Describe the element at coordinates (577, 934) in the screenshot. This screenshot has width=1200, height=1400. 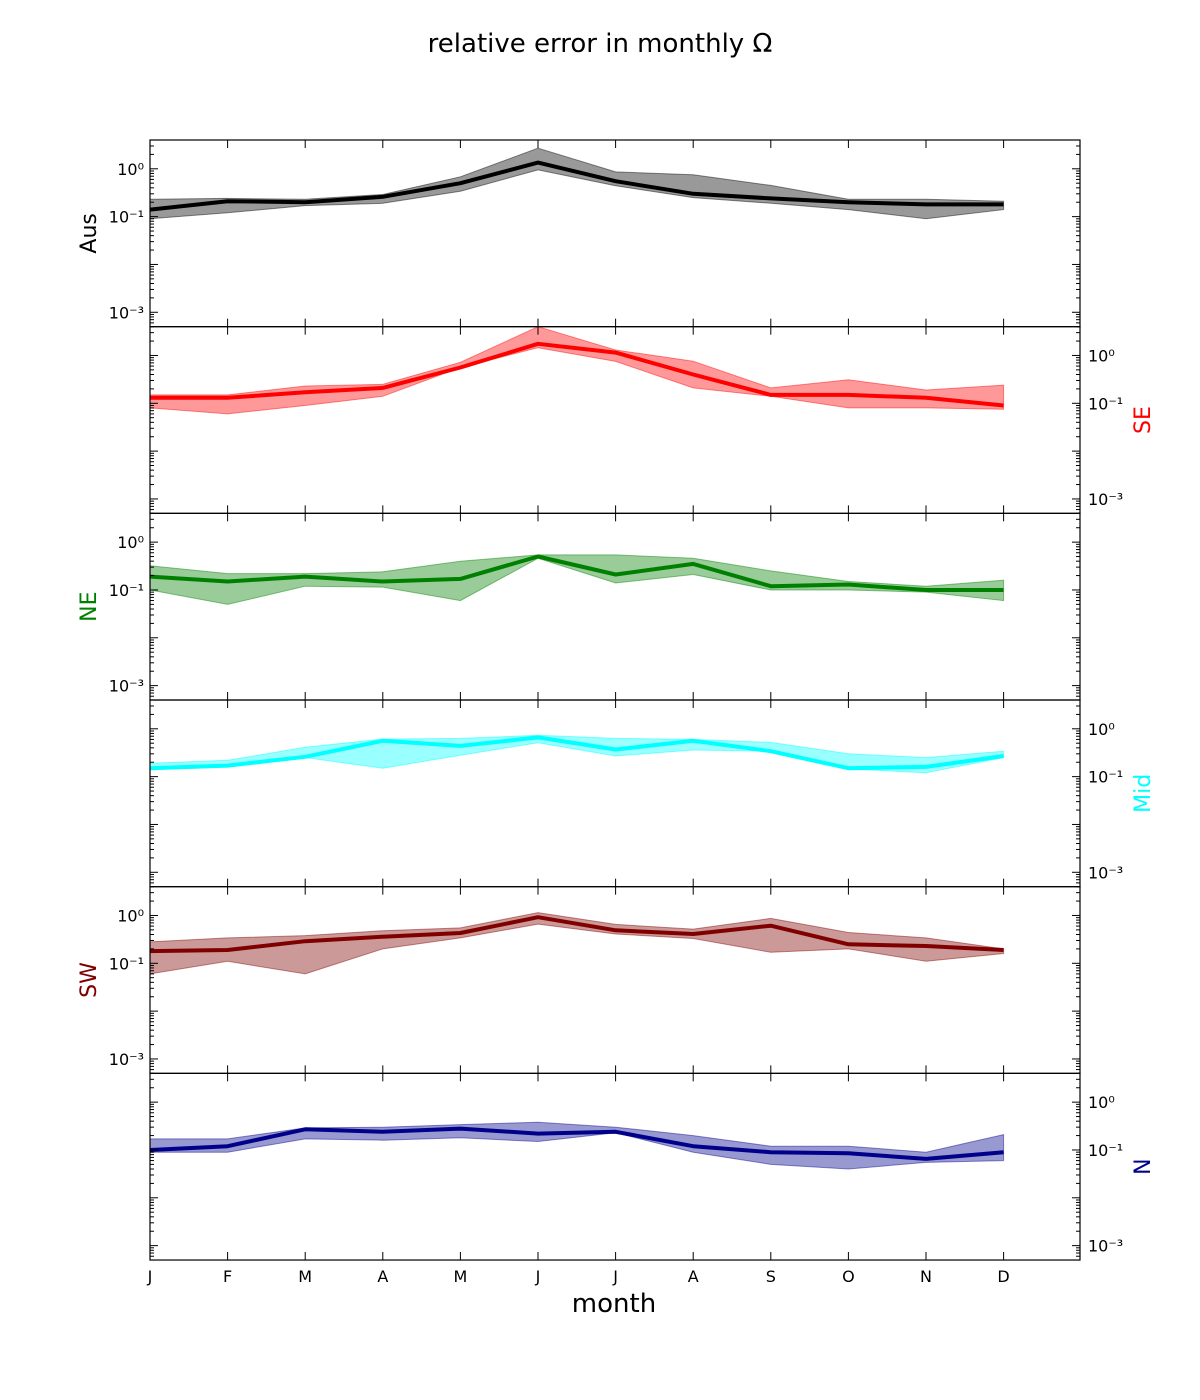
I see `series-line-sw` at that location.